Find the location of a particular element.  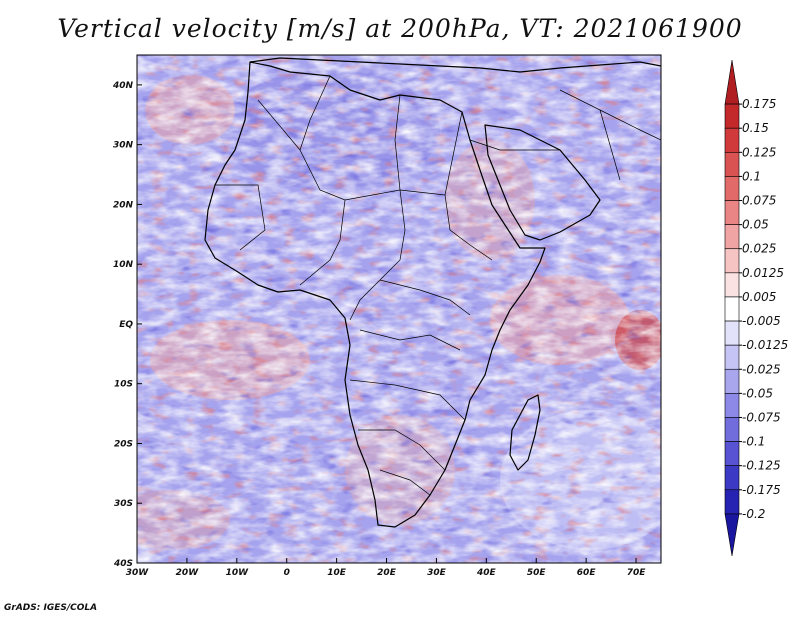

colorbar-label: 0.175 is located at coordinates (759, 104).